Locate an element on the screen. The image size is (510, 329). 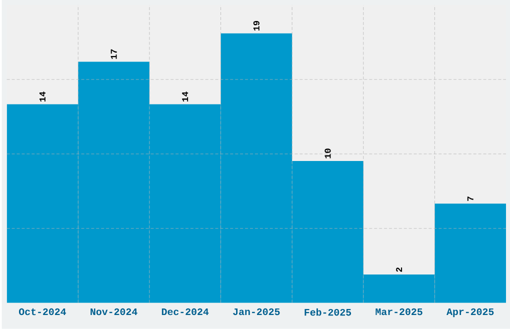
data-label: 7 is located at coordinates (470, 198).